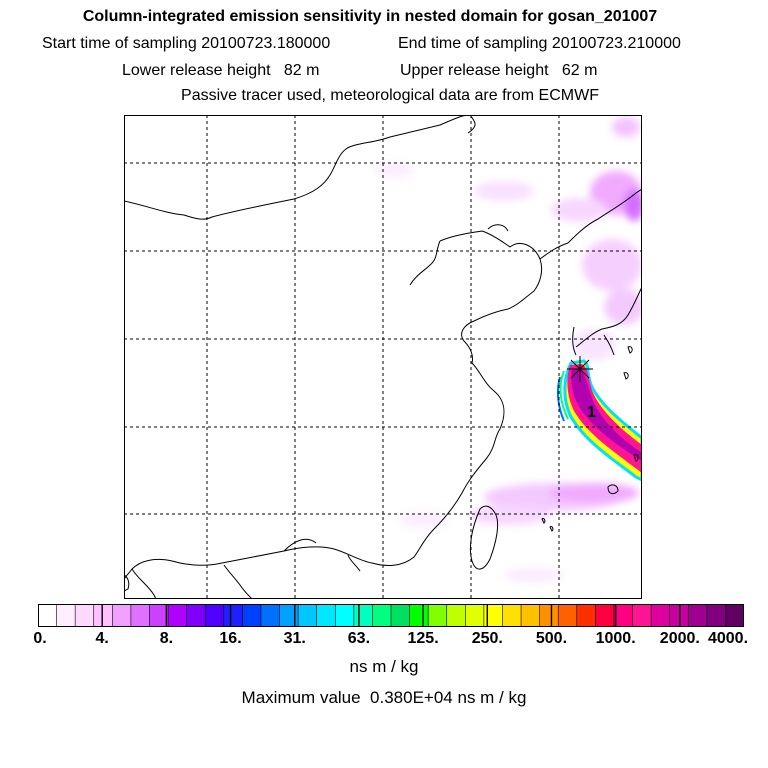 This screenshot has height=768, width=768. What do you see at coordinates (166, 638) in the screenshot?
I see `colorbar-tick-label: 8.` at bounding box center [166, 638].